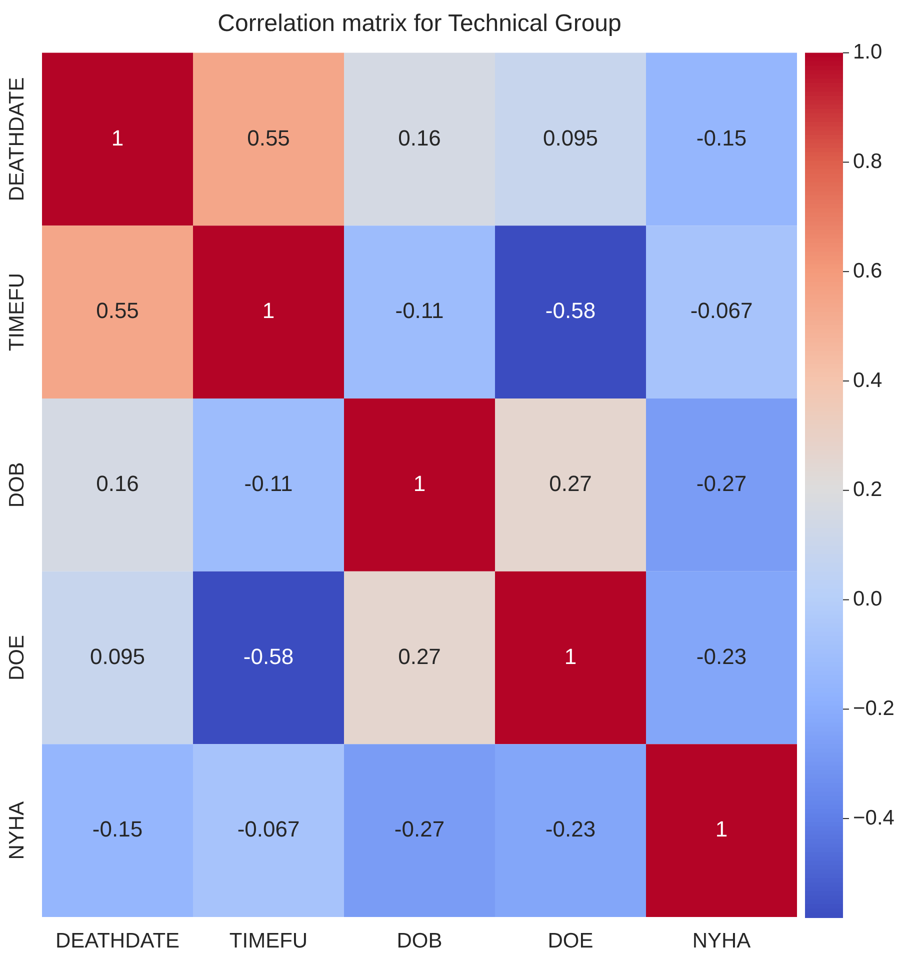 The image size is (921, 963). What do you see at coordinates (419, 940) in the screenshot?
I see `x-tick-label: DOB` at bounding box center [419, 940].